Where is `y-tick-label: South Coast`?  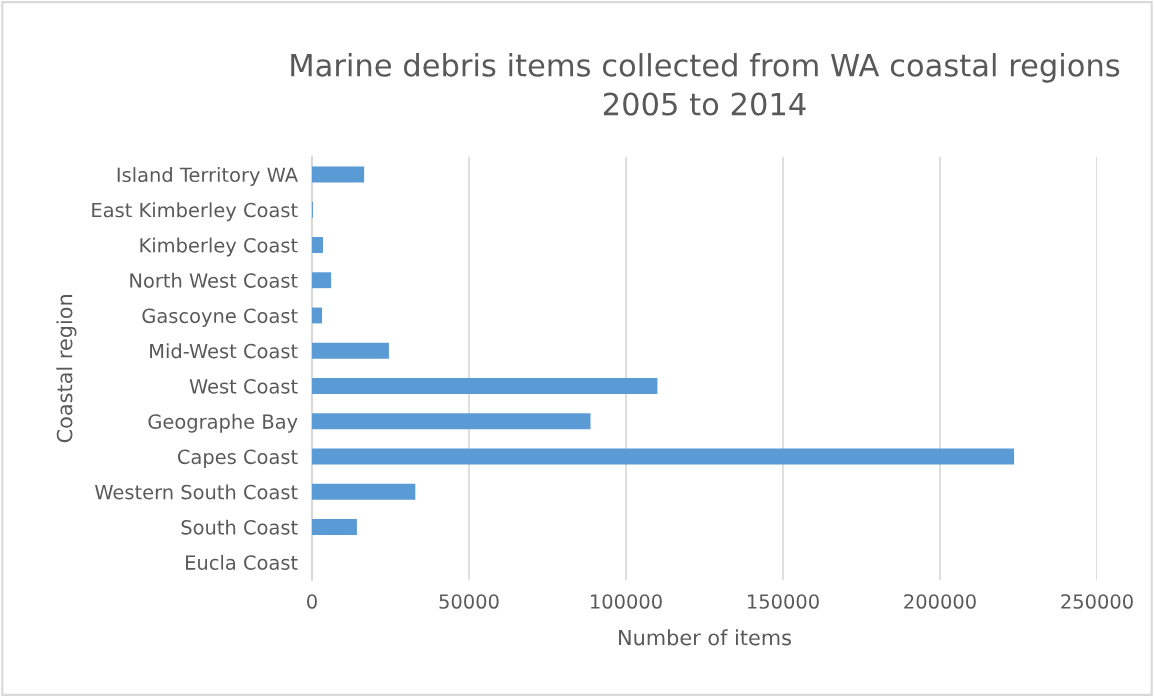 y-tick-label: South Coast is located at coordinates (239, 527).